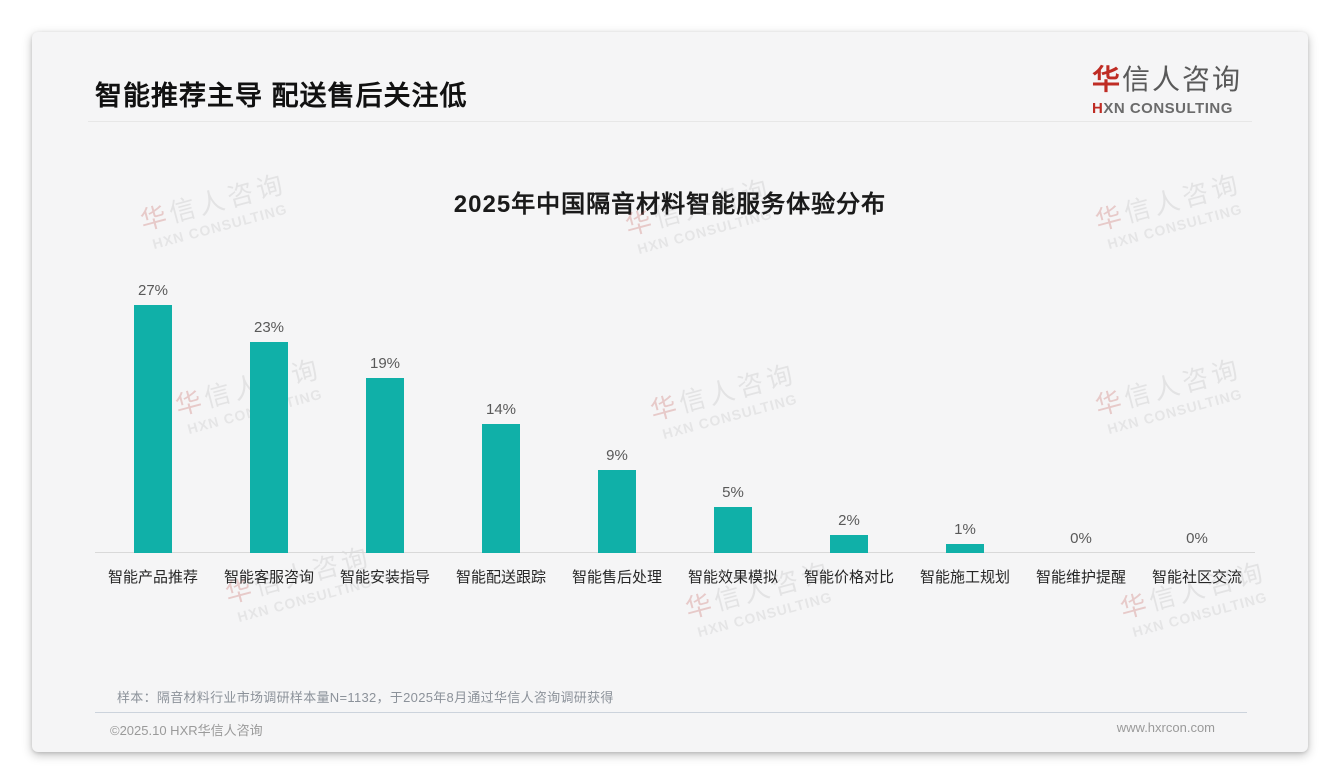 Image resolution: width=1340 pixels, height=780 pixels. What do you see at coordinates (965, 529) in the screenshot?
I see `bar-value-label: 1%` at bounding box center [965, 529].